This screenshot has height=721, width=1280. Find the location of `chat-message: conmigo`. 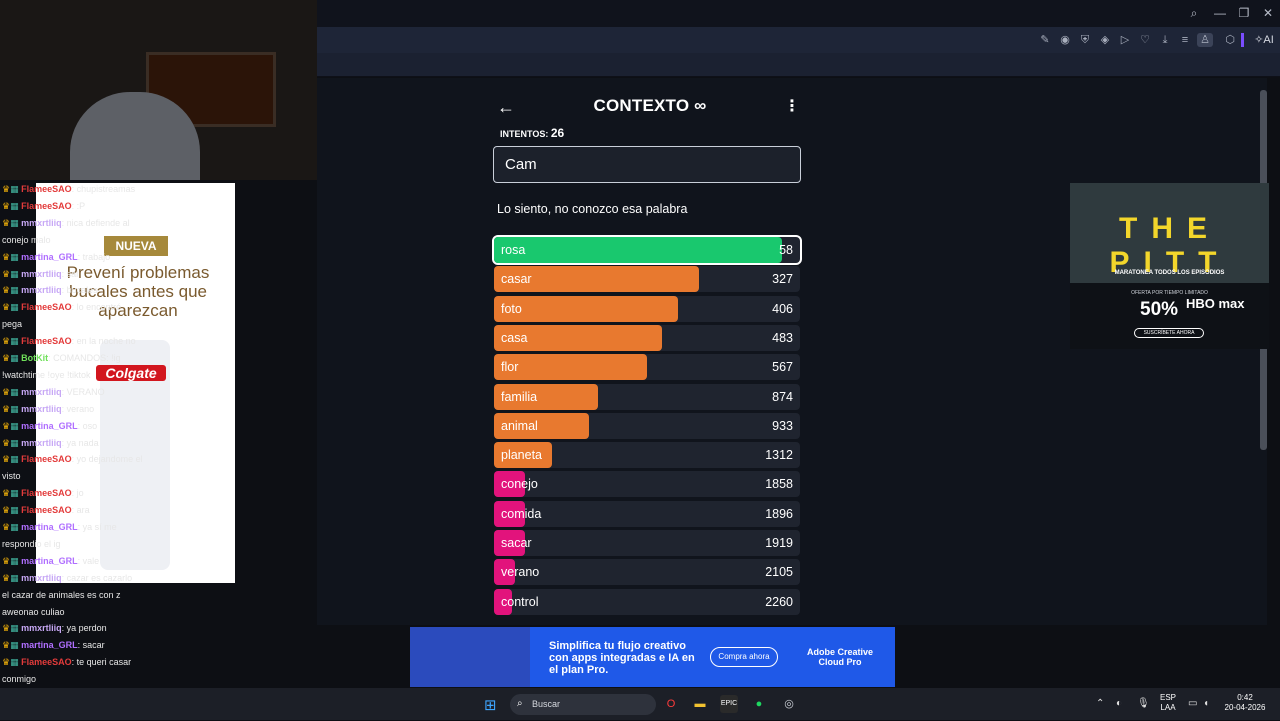

chat-message: conmigo is located at coordinates (117, 679).